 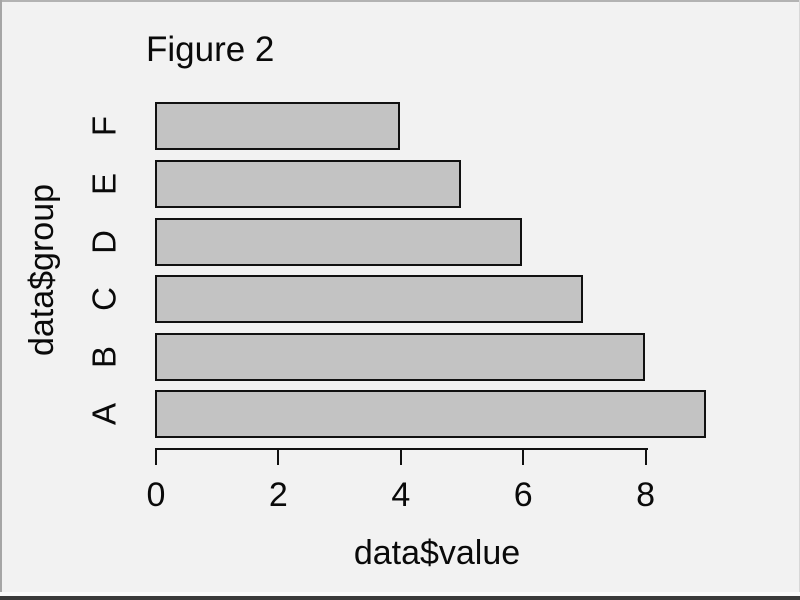 I want to click on category-label-B: B, so click(x=104, y=356).